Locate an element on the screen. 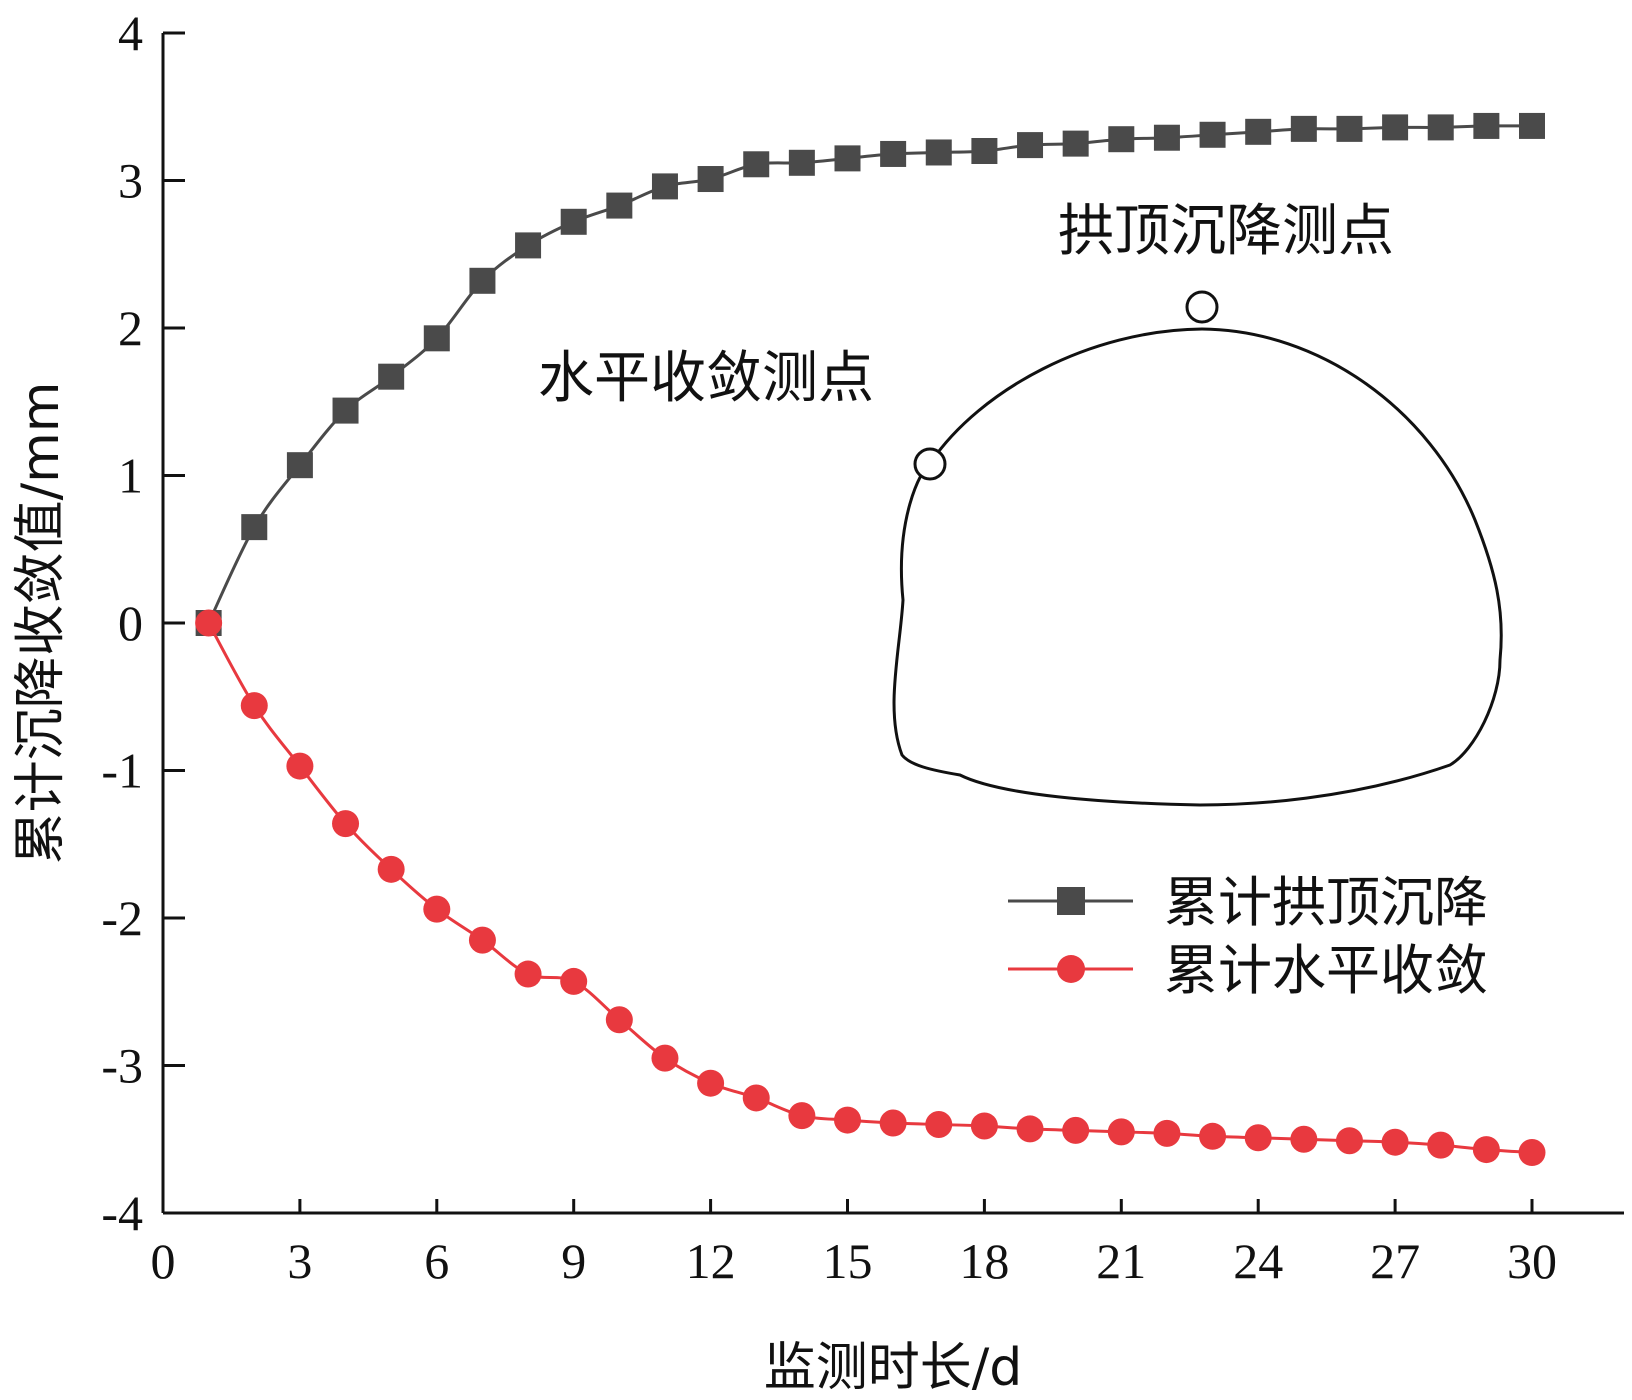 Image resolution: width=1632 pixels, height=1400 pixels. legend: 累计拱顶沉降 累计水平收敛 is located at coordinates (1248, 936).